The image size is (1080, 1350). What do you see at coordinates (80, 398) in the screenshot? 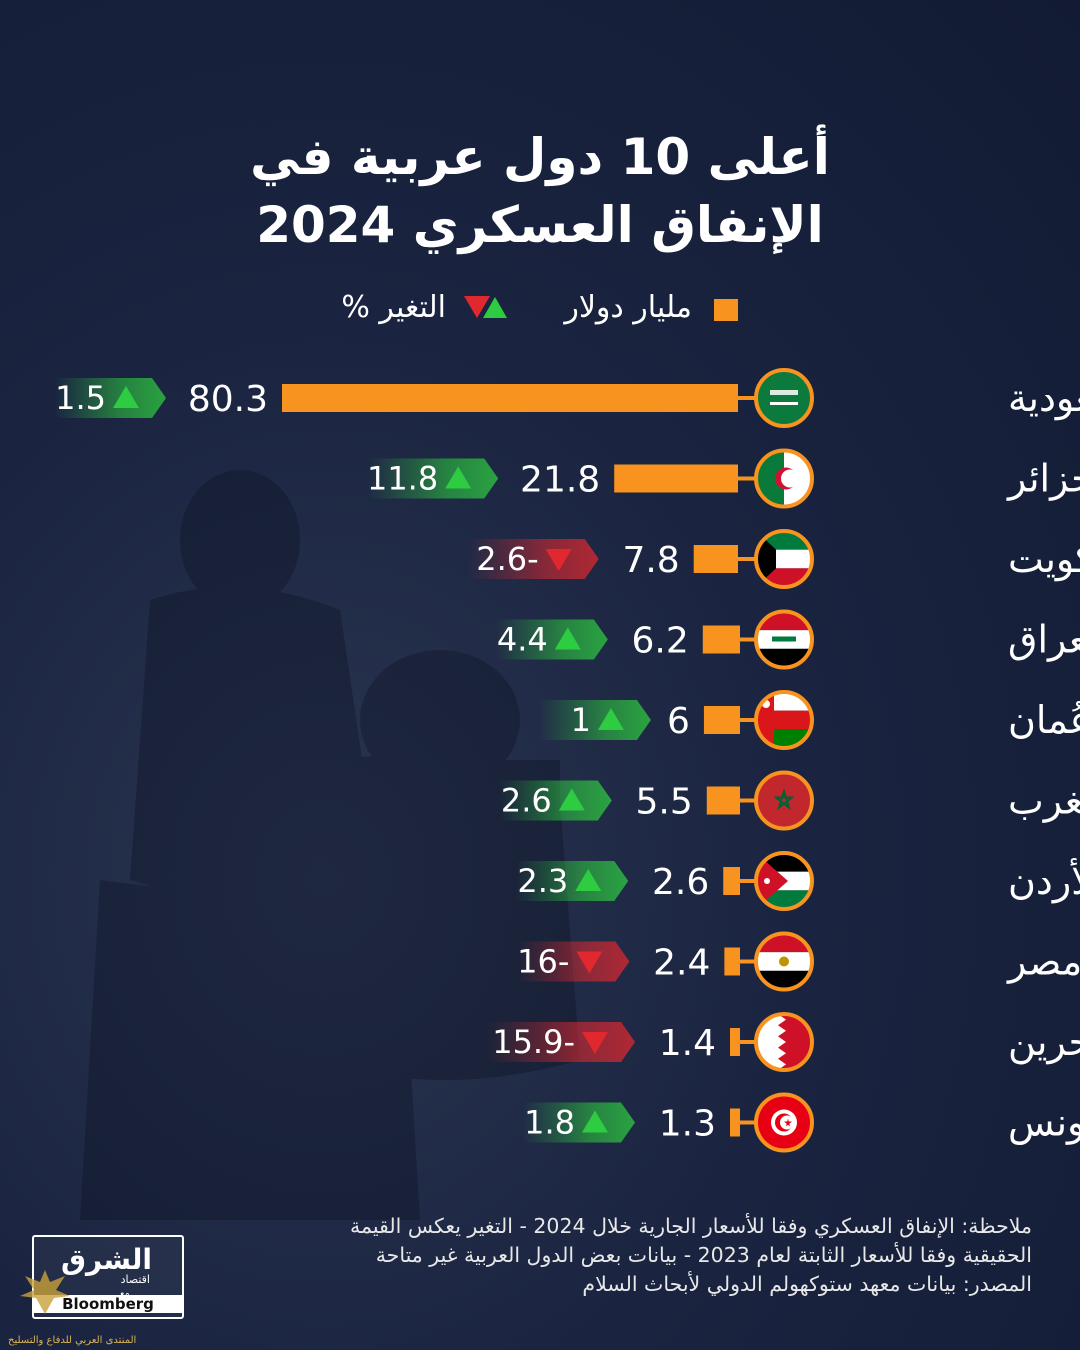
I see `change-value-label: 1.5` at bounding box center [80, 398].